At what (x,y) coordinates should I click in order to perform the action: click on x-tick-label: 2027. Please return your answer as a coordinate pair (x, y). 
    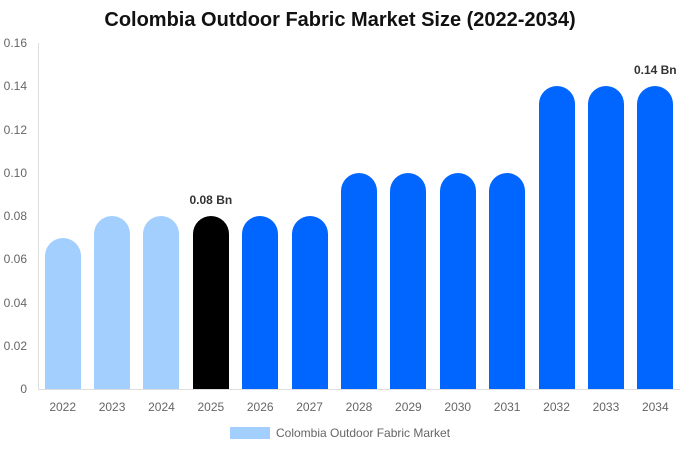
    Looking at the image, I should click on (309, 407).